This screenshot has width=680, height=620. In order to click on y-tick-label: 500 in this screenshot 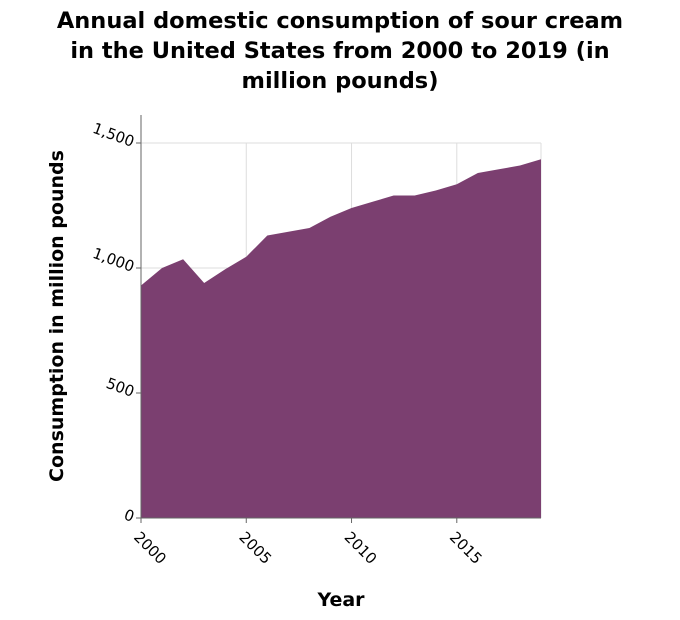, I will do `click(120, 387)`.